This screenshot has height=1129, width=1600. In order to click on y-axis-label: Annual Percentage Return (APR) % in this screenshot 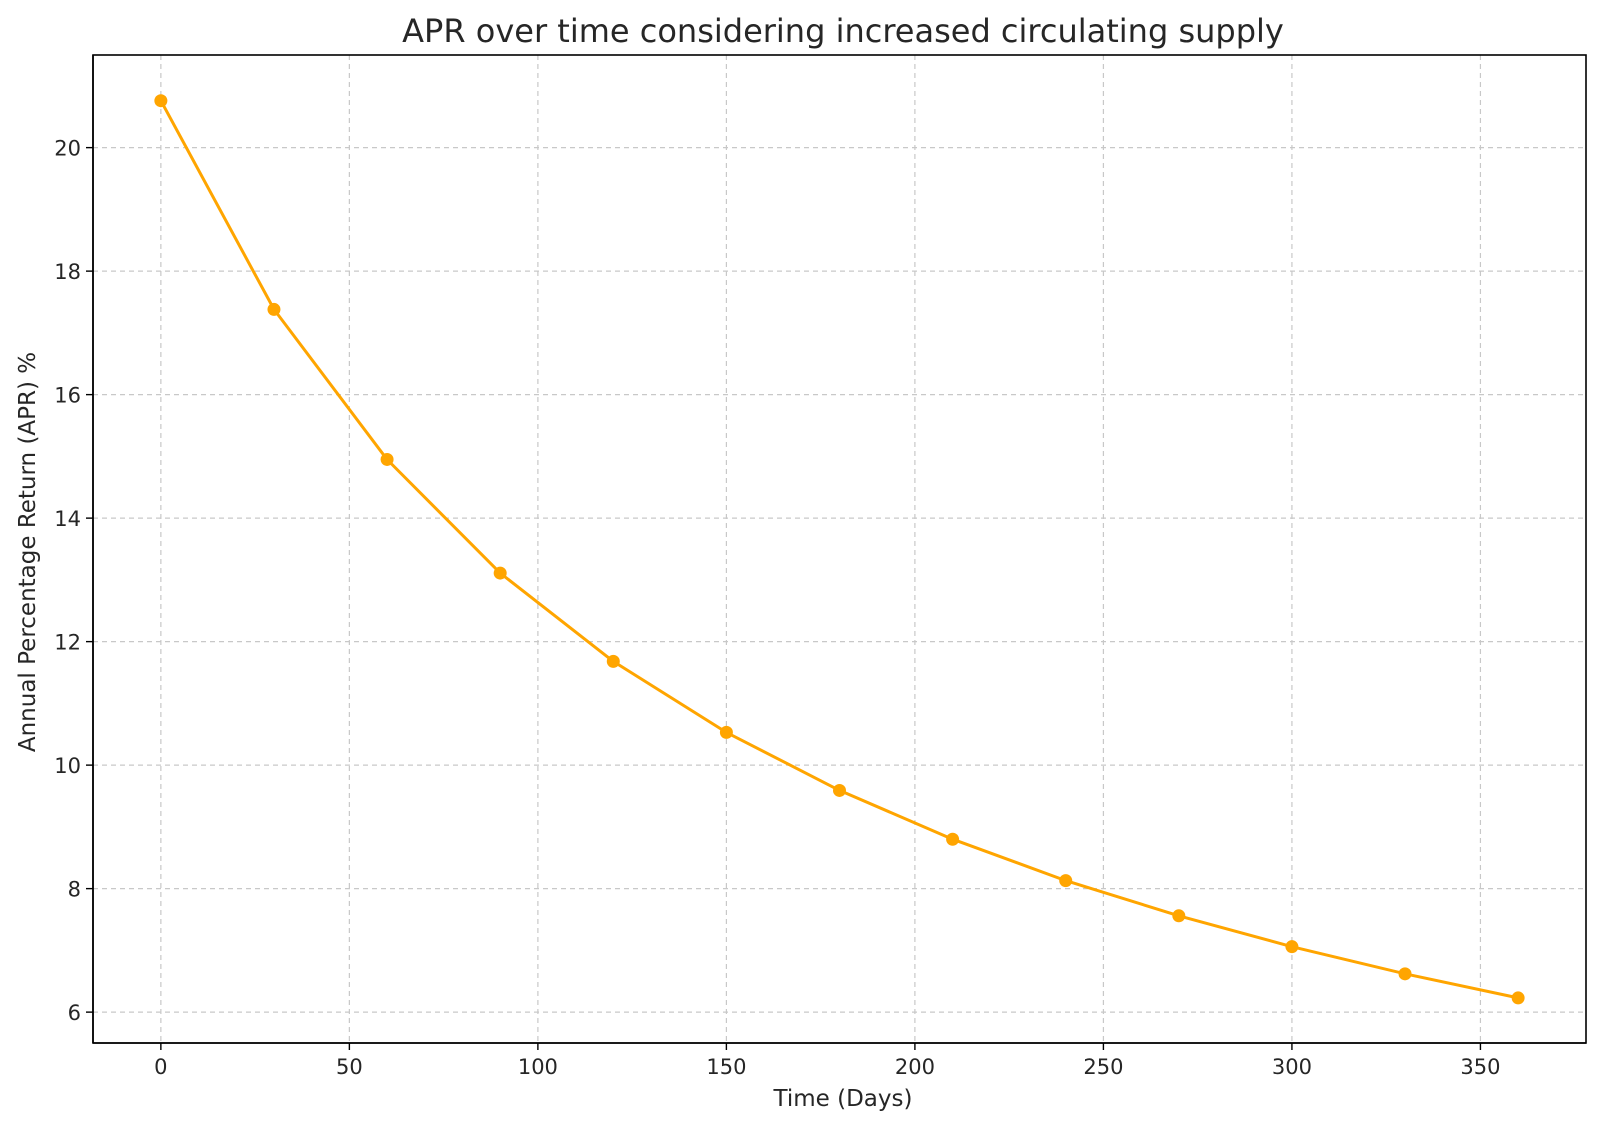, I will do `click(28, 552)`.